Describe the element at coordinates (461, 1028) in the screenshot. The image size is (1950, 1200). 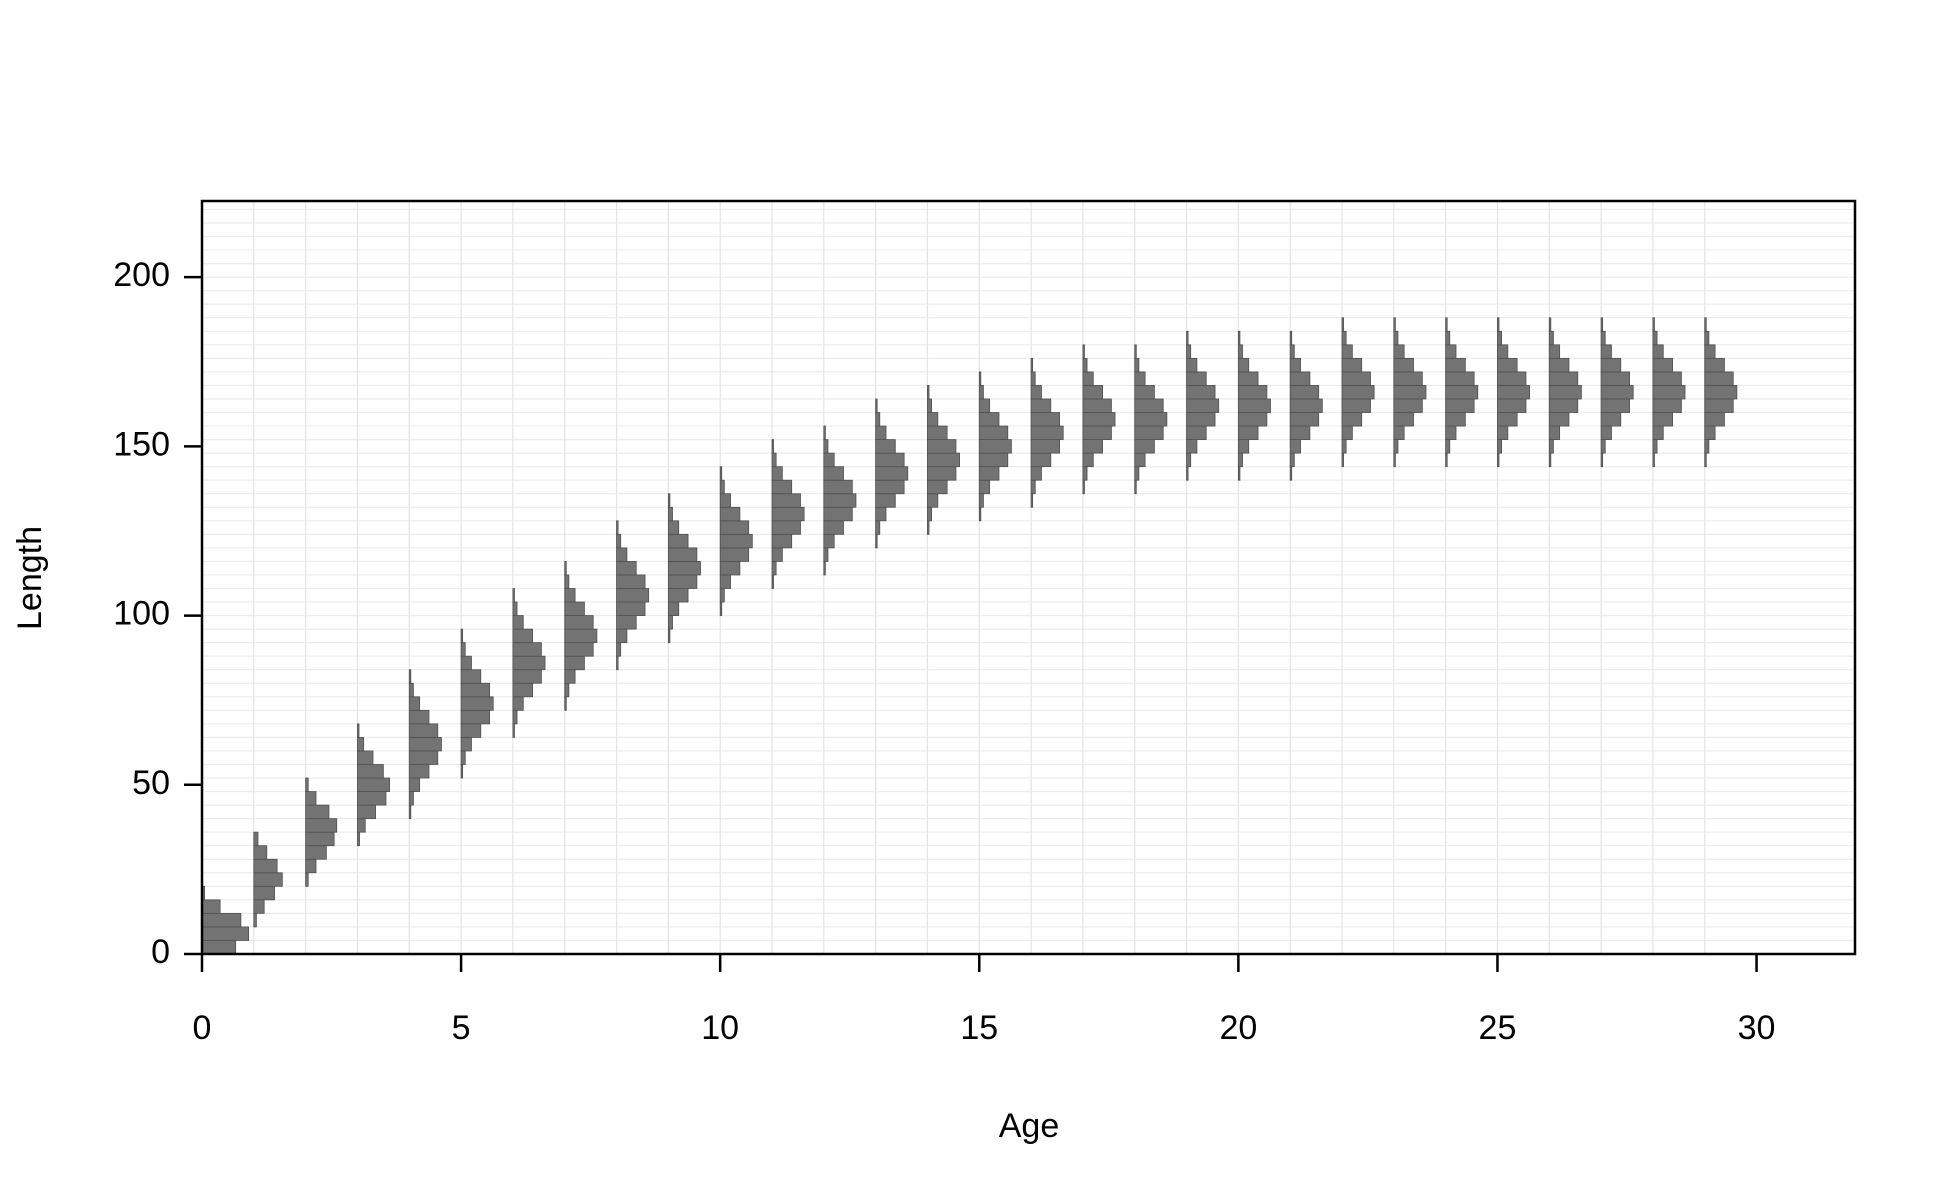
I see `x-tick-label: 5` at that location.